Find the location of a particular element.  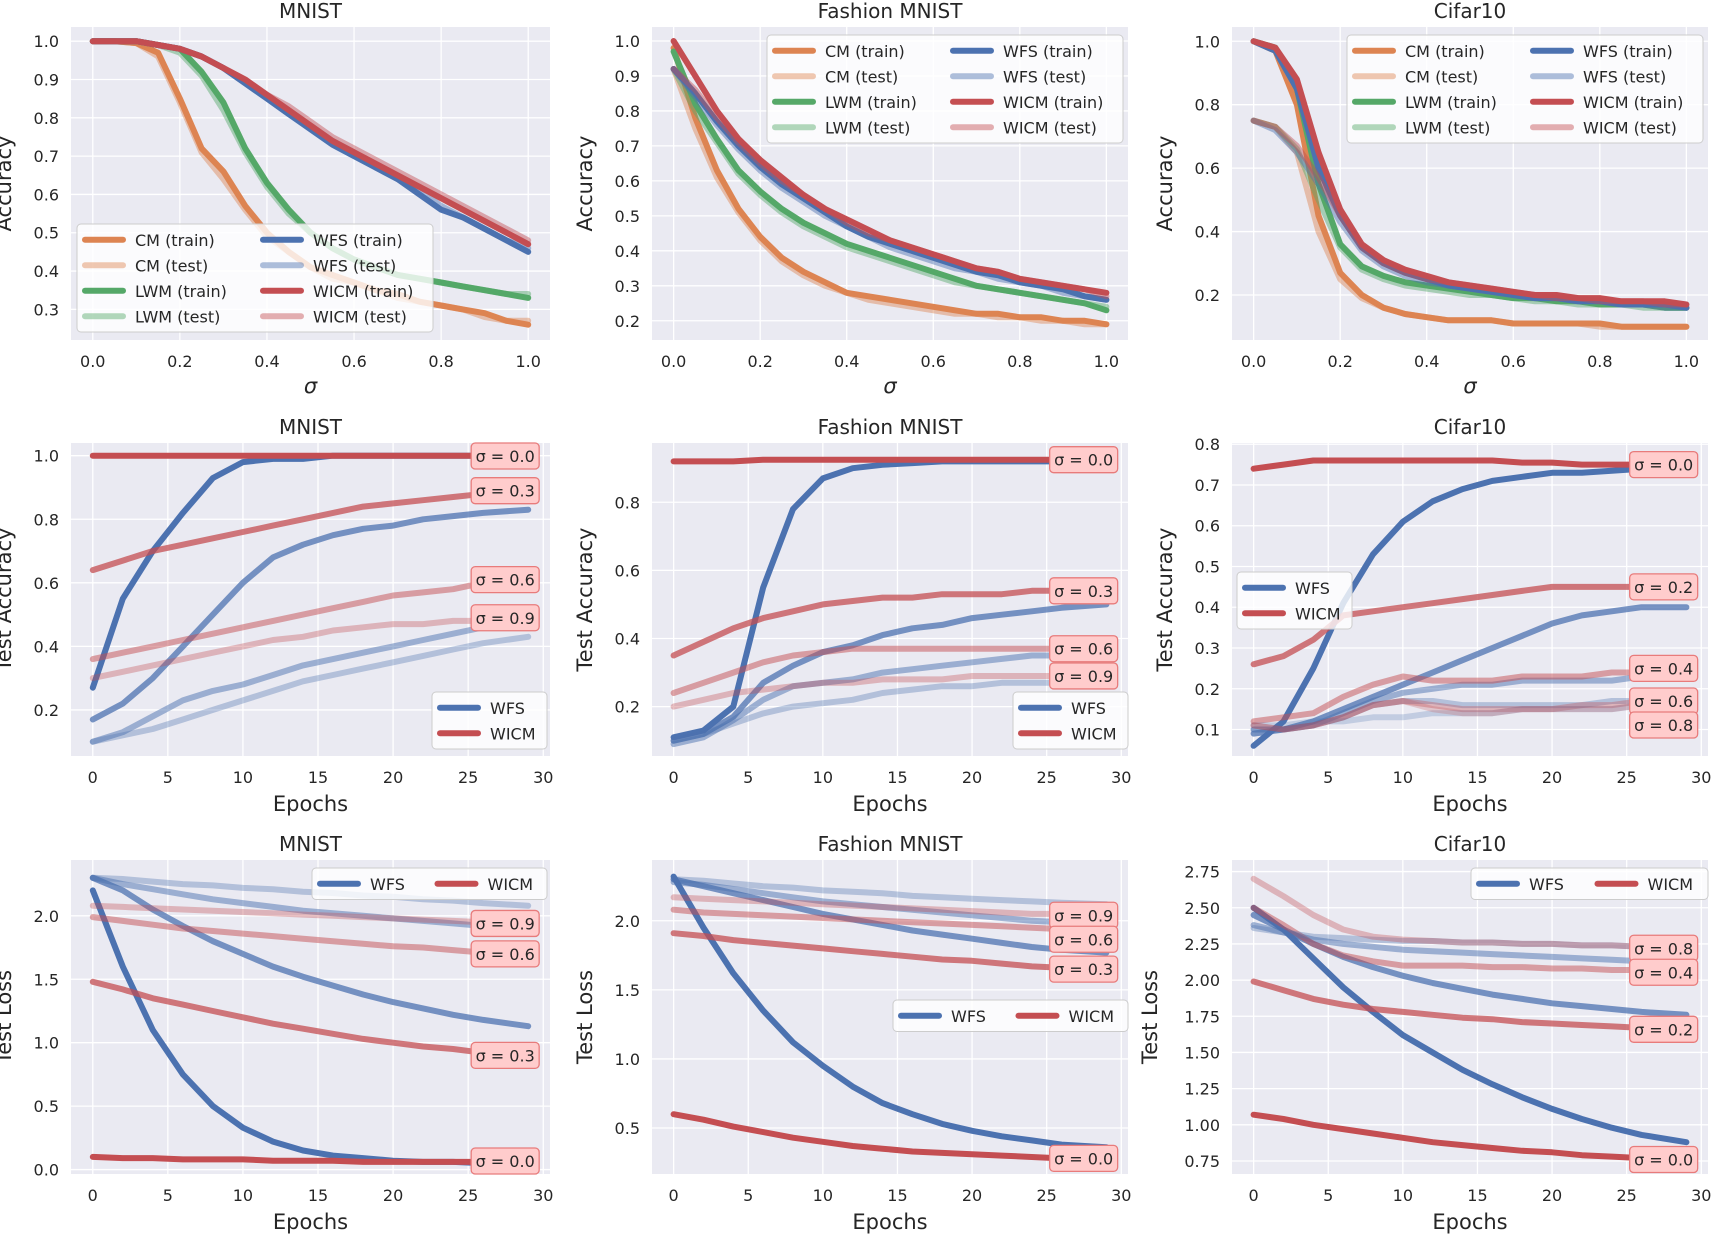

x-tick-label: 5 is located at coordinates (1328, 777).